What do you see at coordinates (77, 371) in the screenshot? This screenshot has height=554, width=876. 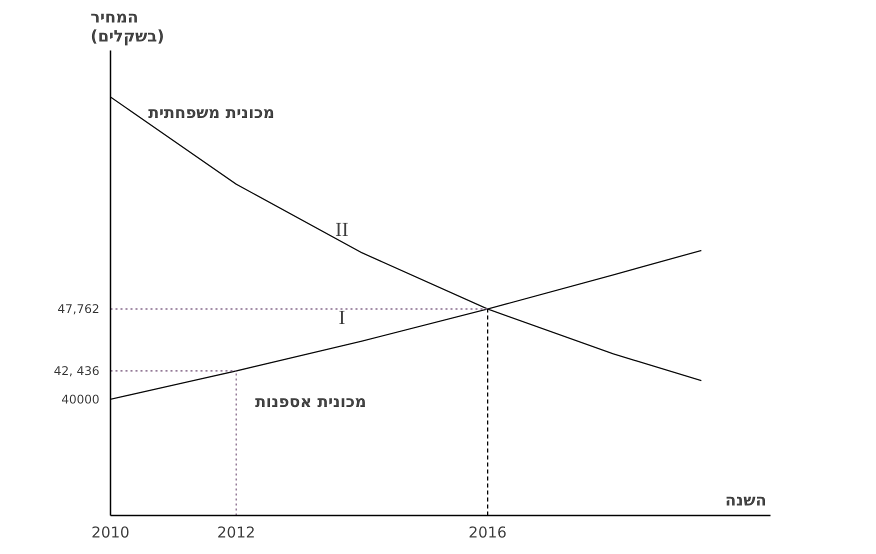 I see `y-tick-label: 42, 436` at bounding box center [77, 371].